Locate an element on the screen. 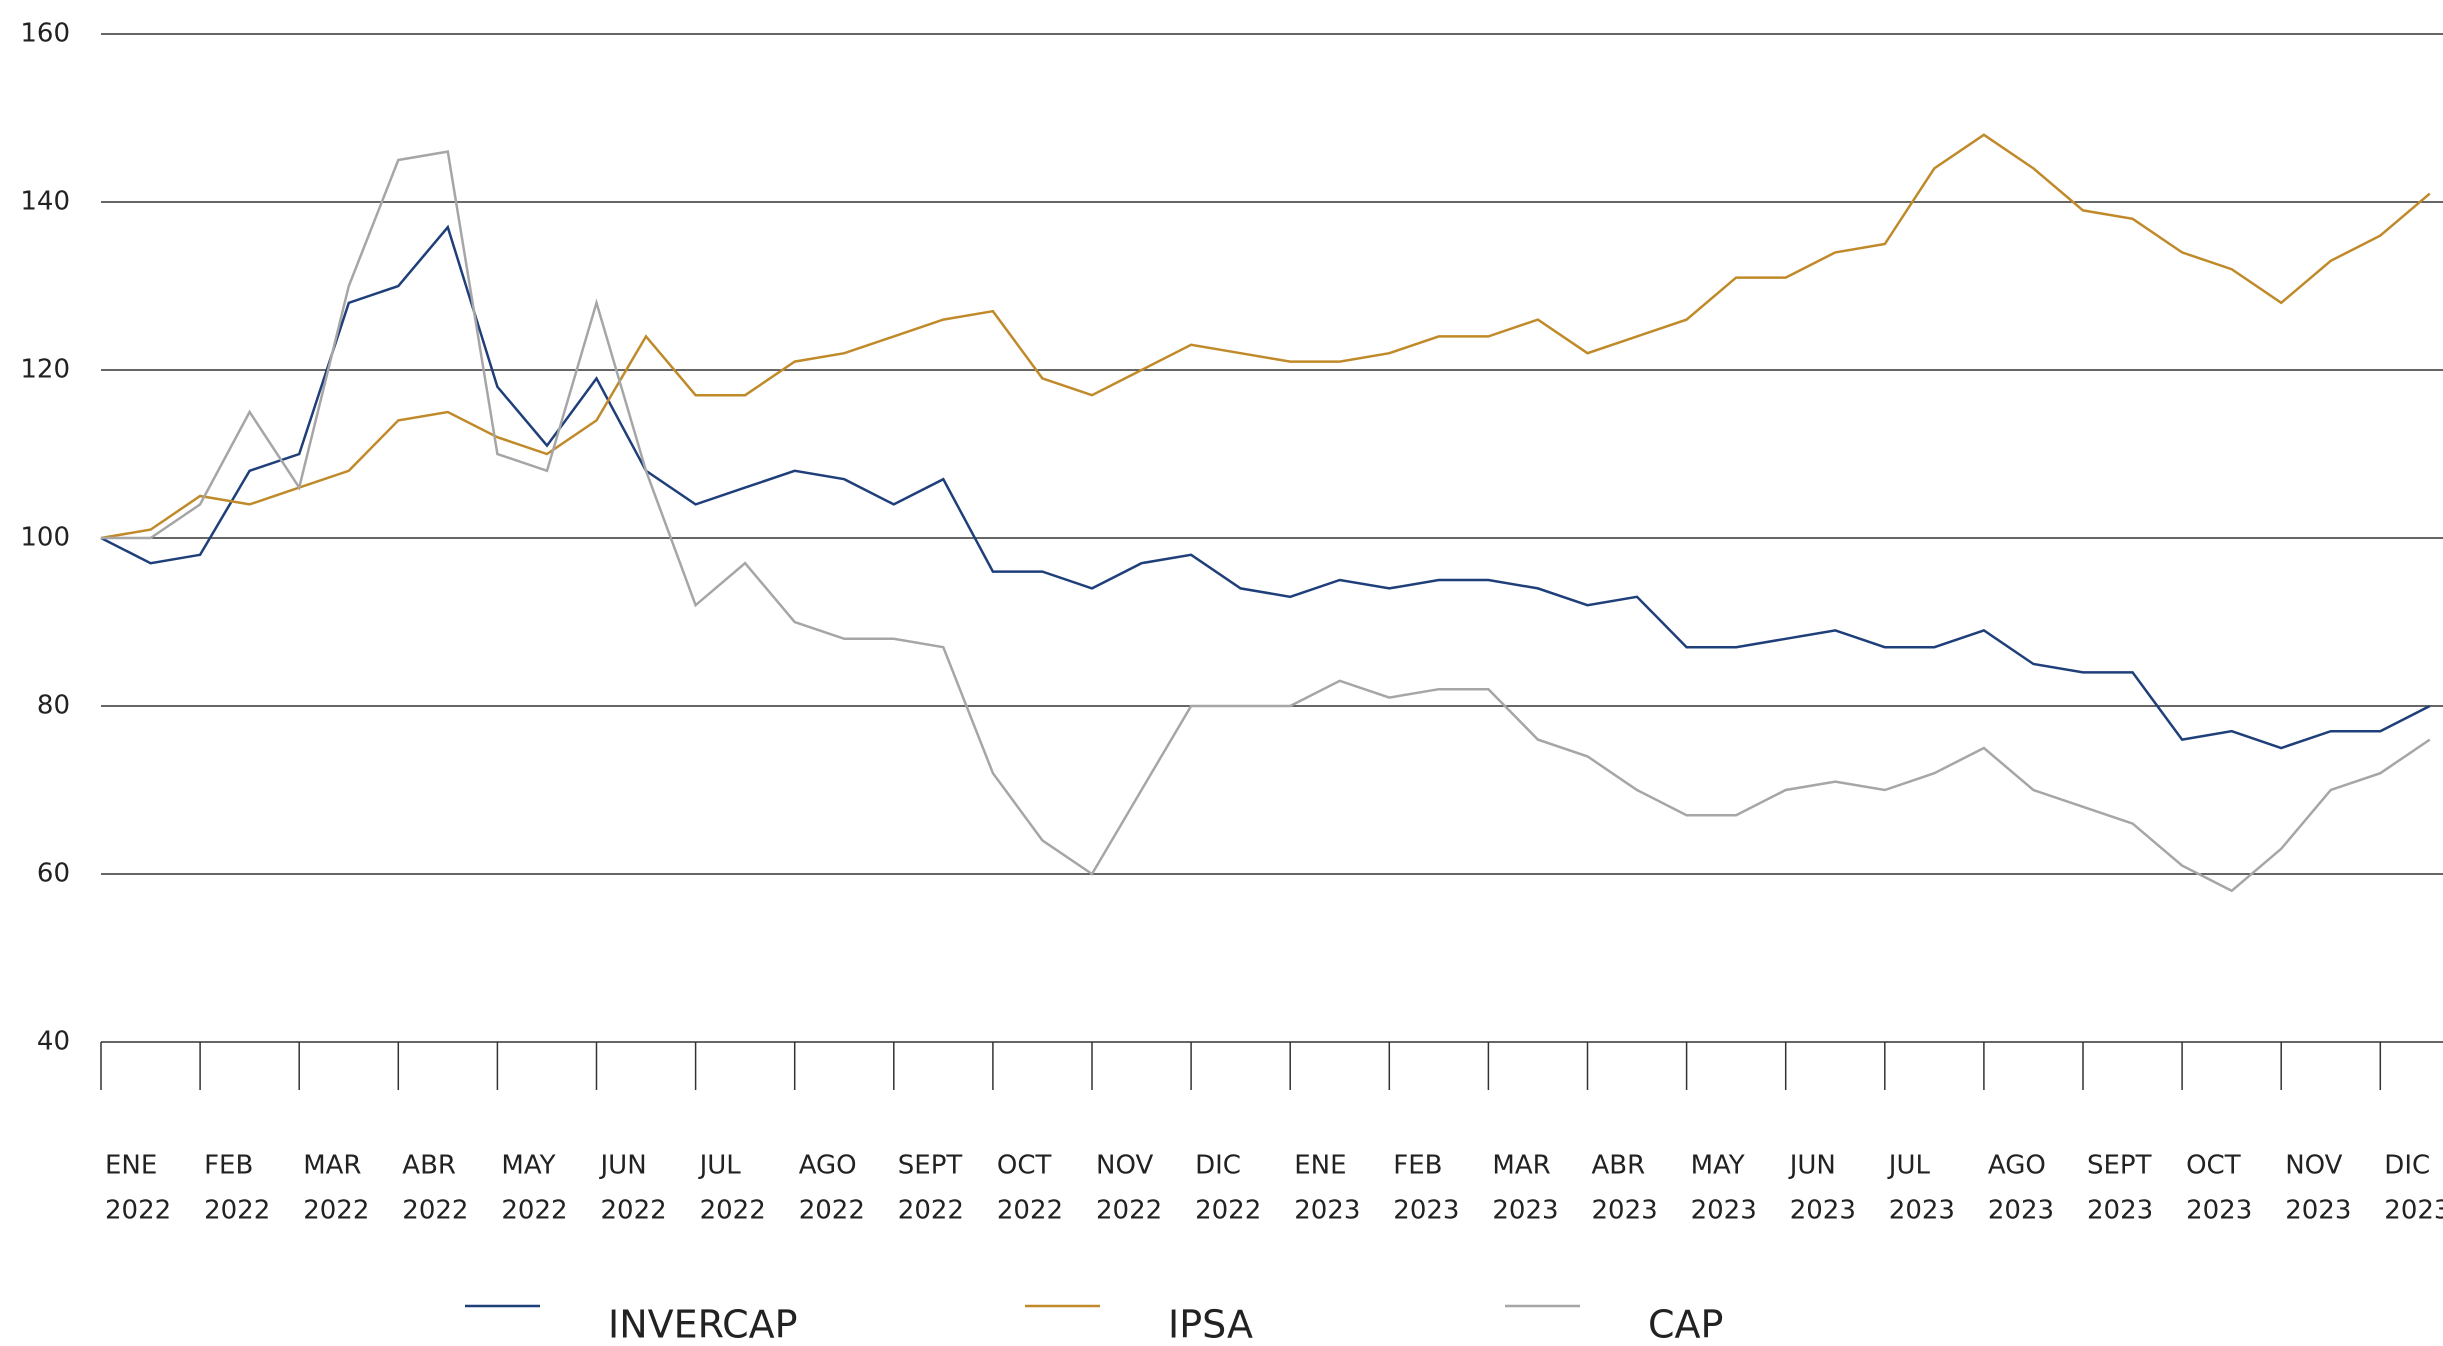 Image resolution: width=2443 pixels, height=1346 pixels. legend-label: CAP is located at coordinates (1685, 1324).